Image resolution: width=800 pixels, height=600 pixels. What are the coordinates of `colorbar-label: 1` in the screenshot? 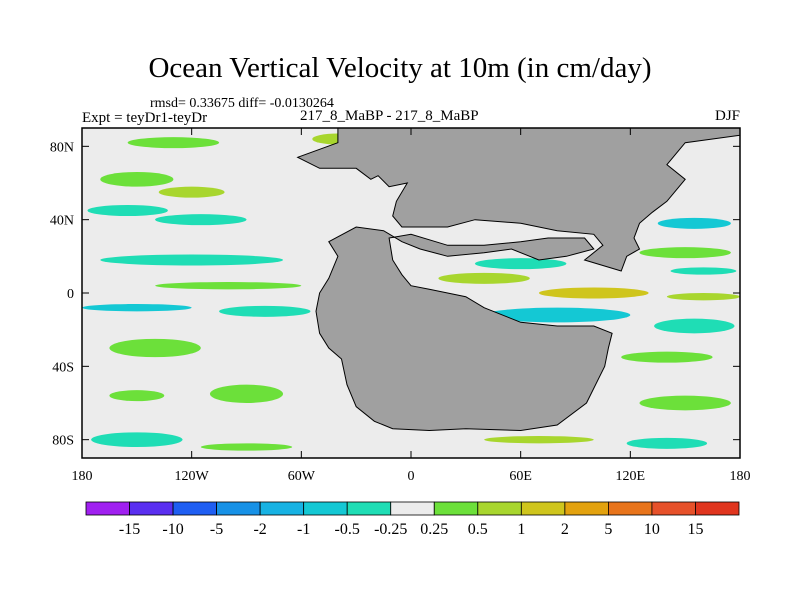 It's located at (521, 529).